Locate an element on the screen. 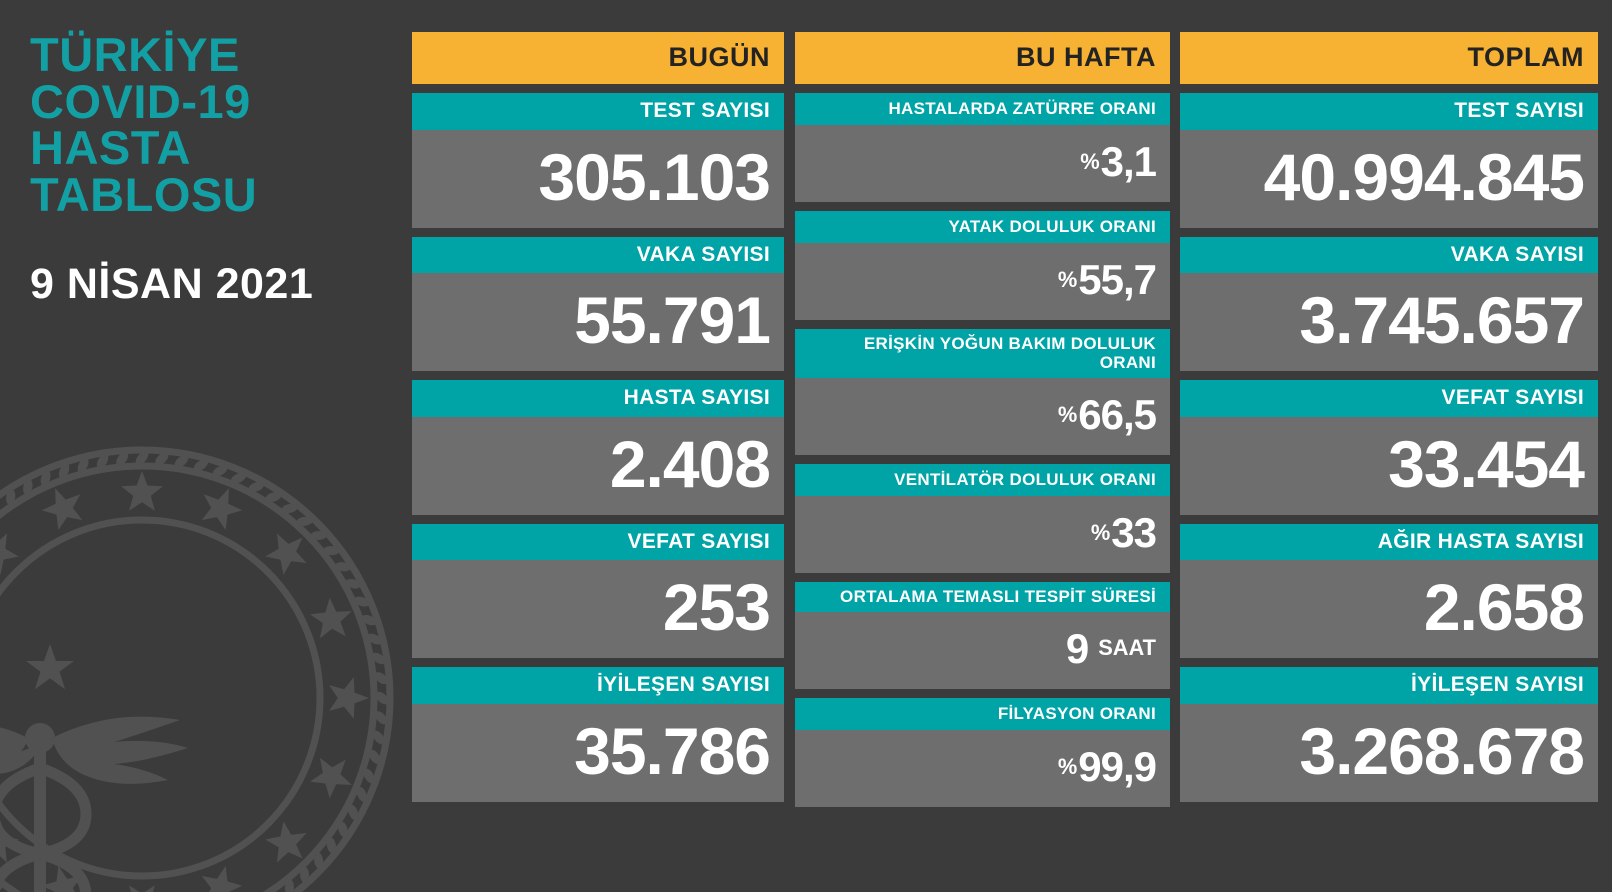  metric-card: VAKA SAYISI 3.745.657 is located at coordinates (1389, 304).